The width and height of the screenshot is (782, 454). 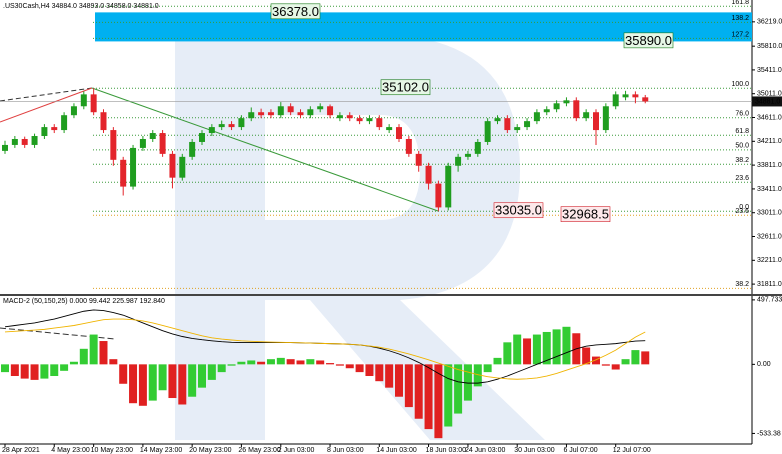 What do you see at coordinates (112, 450) in the screenshot?
I see `x-tick-label: 10 May 23:00` at bounding box center [112, 450].